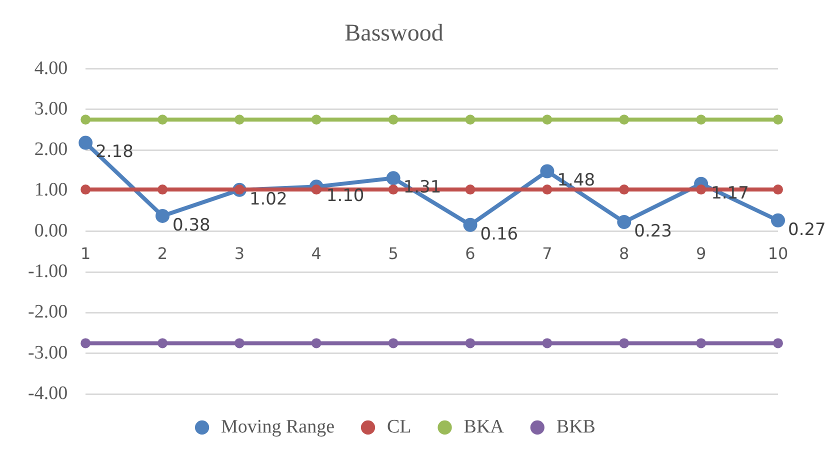 The width and height of the screenshot is (838, 457). Describe the element at coordinates (48, 393) in the screenshot. I see `y-tick-label: -4.00` at that location.